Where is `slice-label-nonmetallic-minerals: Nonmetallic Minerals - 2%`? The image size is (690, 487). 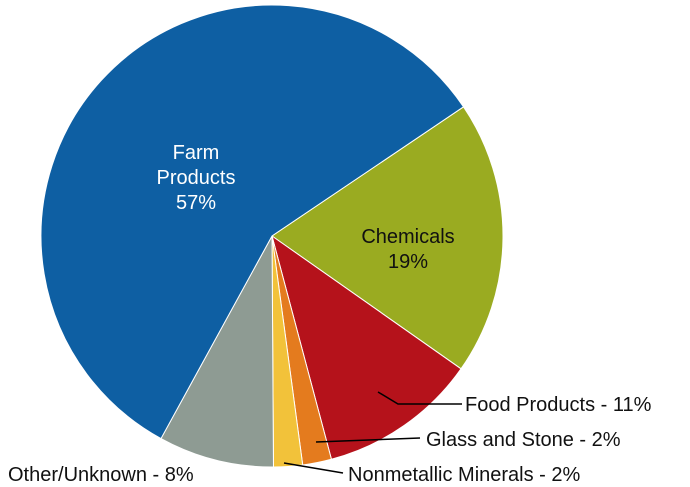
slice-label-nonmetallic-minerals: Nonmetallic Minerals - 2% is located at coordinates (464, 475).